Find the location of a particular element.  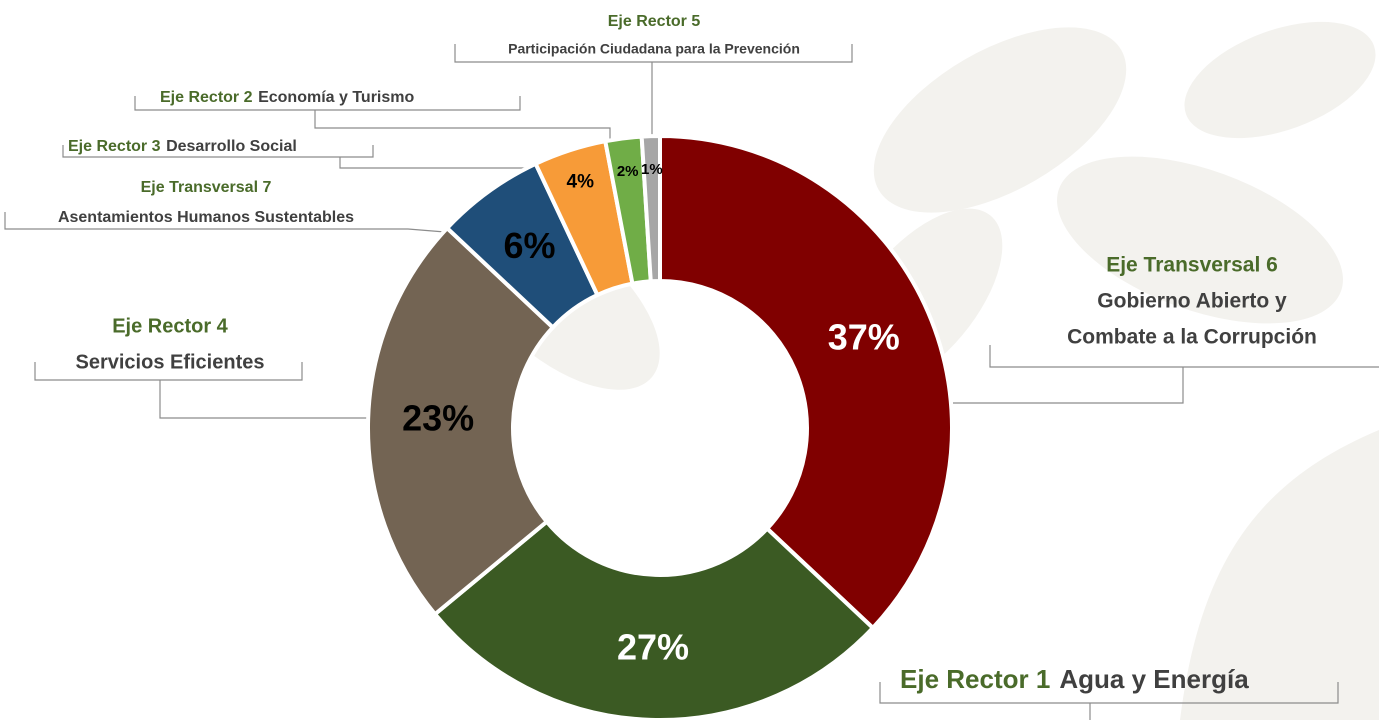

category-prefix: Eje Transversal 7 is located at coordinates (206, 187).